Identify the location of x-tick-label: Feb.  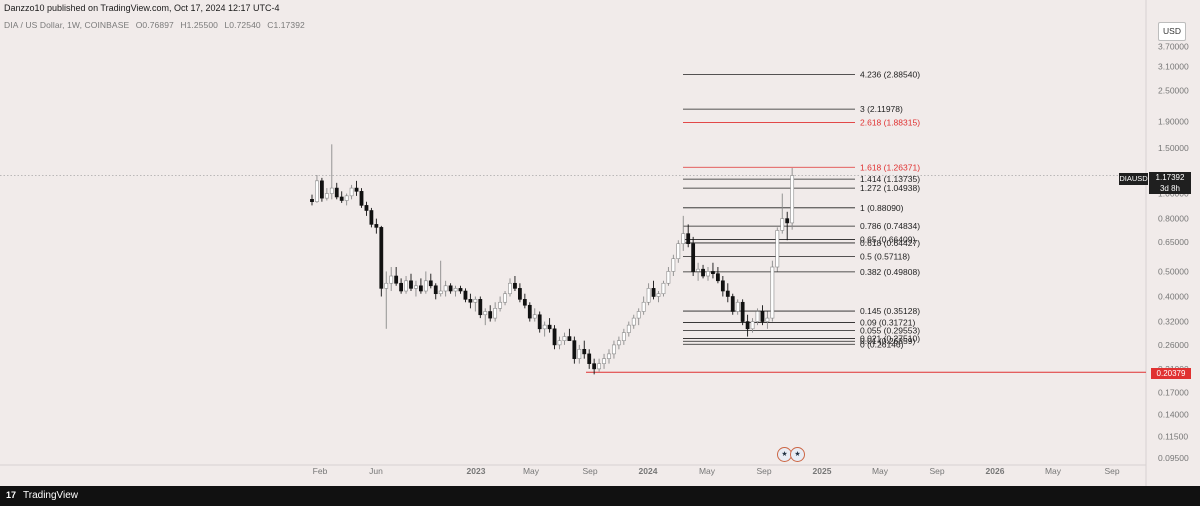
(320, 471).